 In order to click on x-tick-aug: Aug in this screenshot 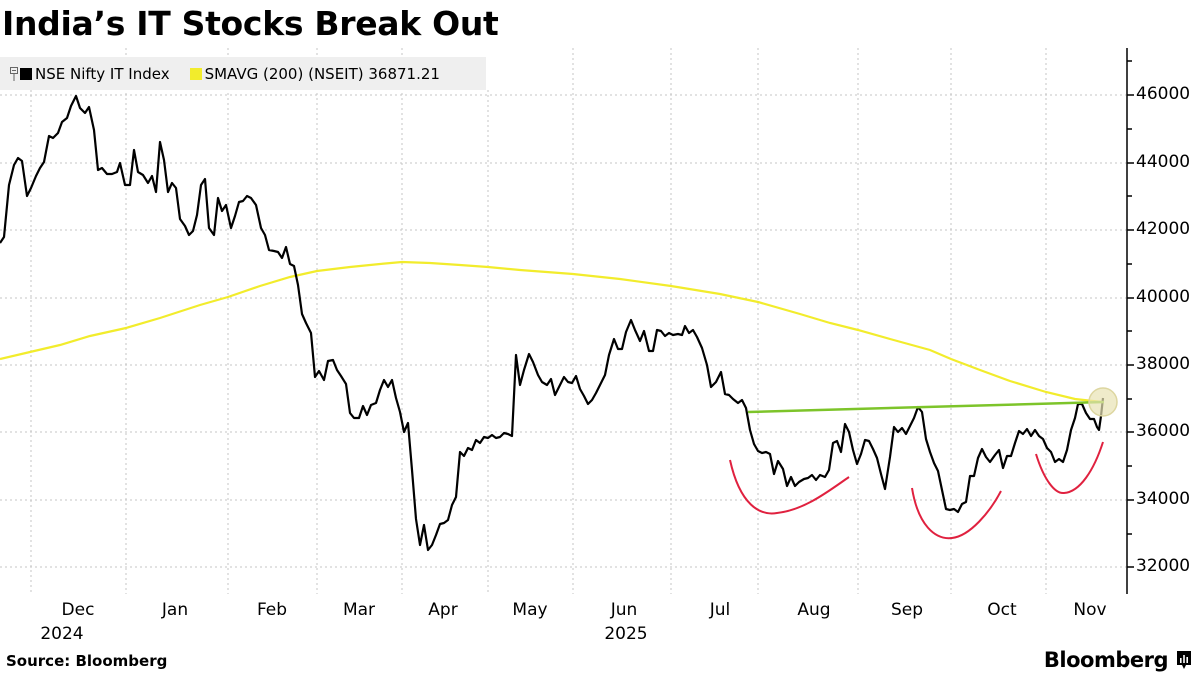, I will do `click(814, 610)`.